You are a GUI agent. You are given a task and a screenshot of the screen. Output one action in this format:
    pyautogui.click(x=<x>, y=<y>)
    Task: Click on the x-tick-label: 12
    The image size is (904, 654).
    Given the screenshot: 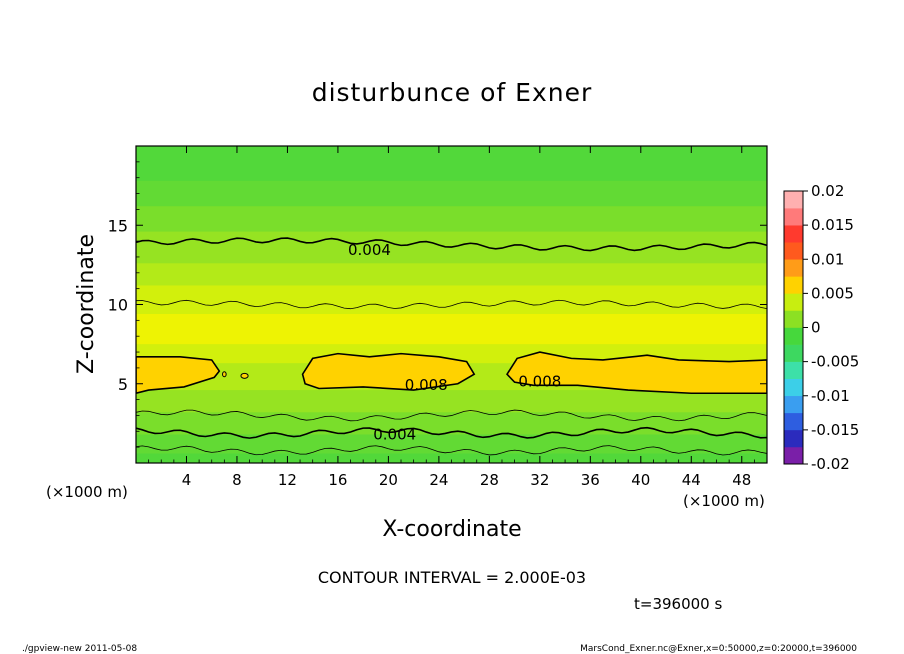 What is the action you would take?
    pyautogui.click(x=287, y=480)
    